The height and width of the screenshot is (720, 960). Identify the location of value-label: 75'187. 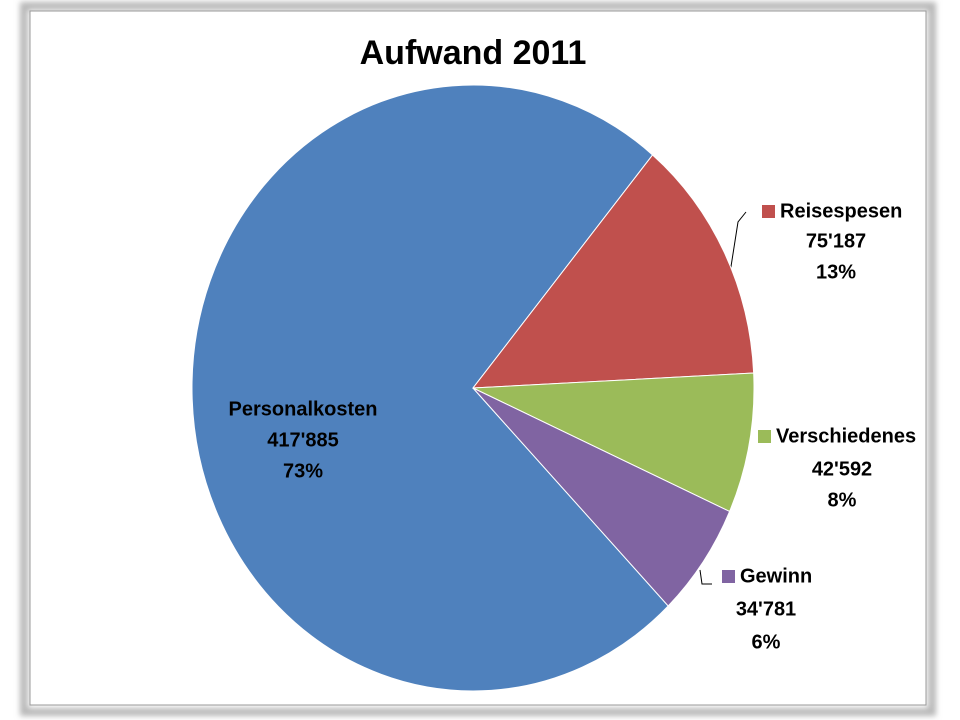
(836, 241).